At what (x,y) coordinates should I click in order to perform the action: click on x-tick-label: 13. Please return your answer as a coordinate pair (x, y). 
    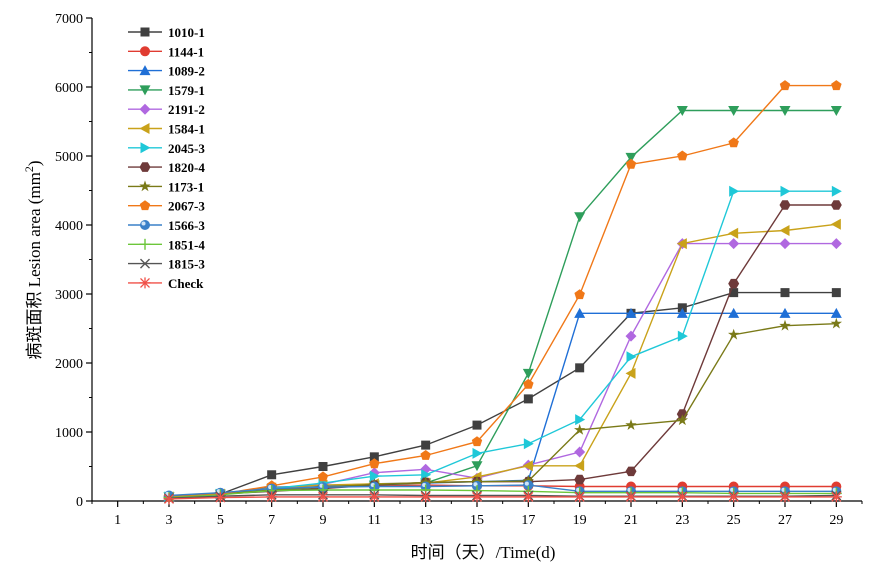
    Looking at the image, I should click on (426, 520).